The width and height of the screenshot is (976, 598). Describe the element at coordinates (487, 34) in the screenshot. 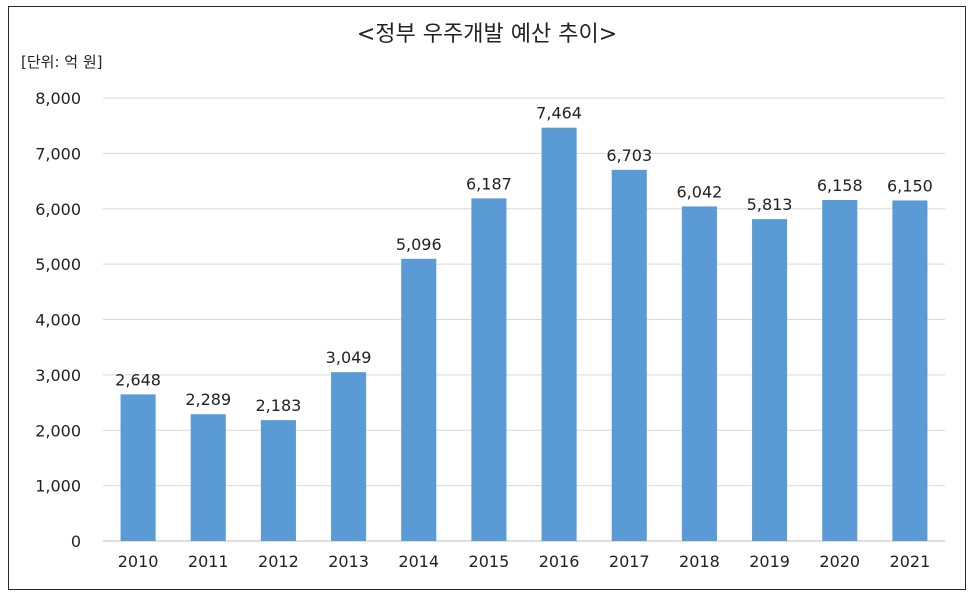

I see `chart-title: <정부 우주개발 예산 추이>` at that location.